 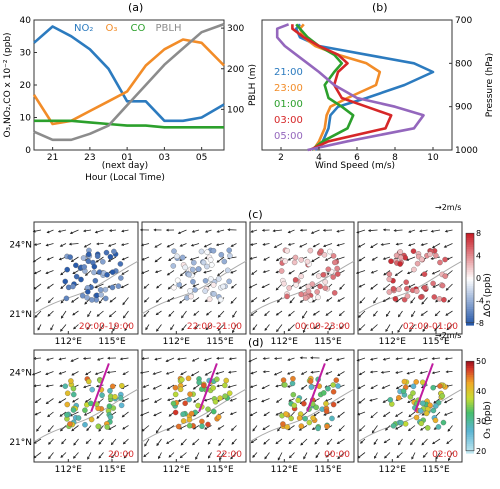 I want to click on panel-b-legend-entry: 03:00, so click(x=288, y=120).